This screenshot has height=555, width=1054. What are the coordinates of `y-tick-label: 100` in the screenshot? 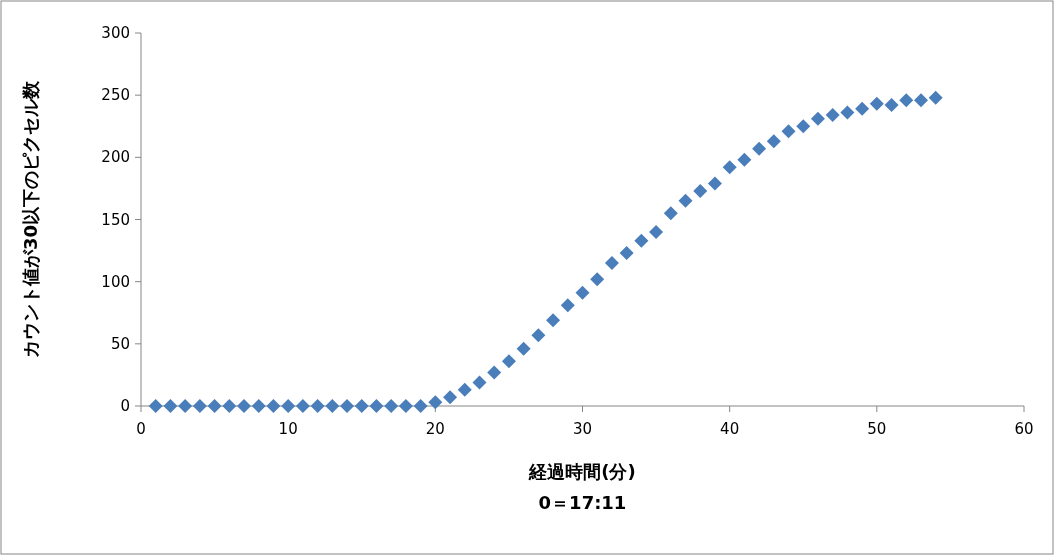 It's located at (115, 281).